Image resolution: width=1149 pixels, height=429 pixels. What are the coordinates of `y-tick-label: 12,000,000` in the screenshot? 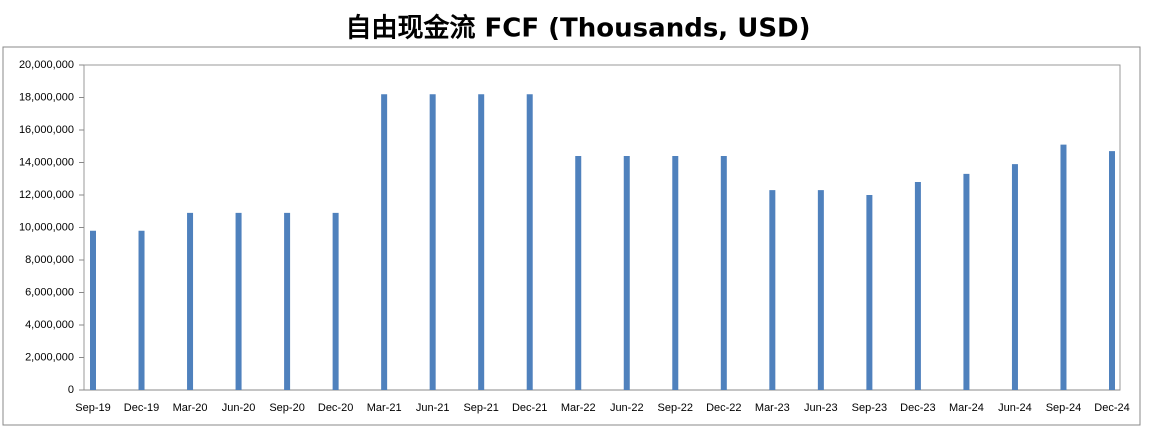 It's located at (46, 195).